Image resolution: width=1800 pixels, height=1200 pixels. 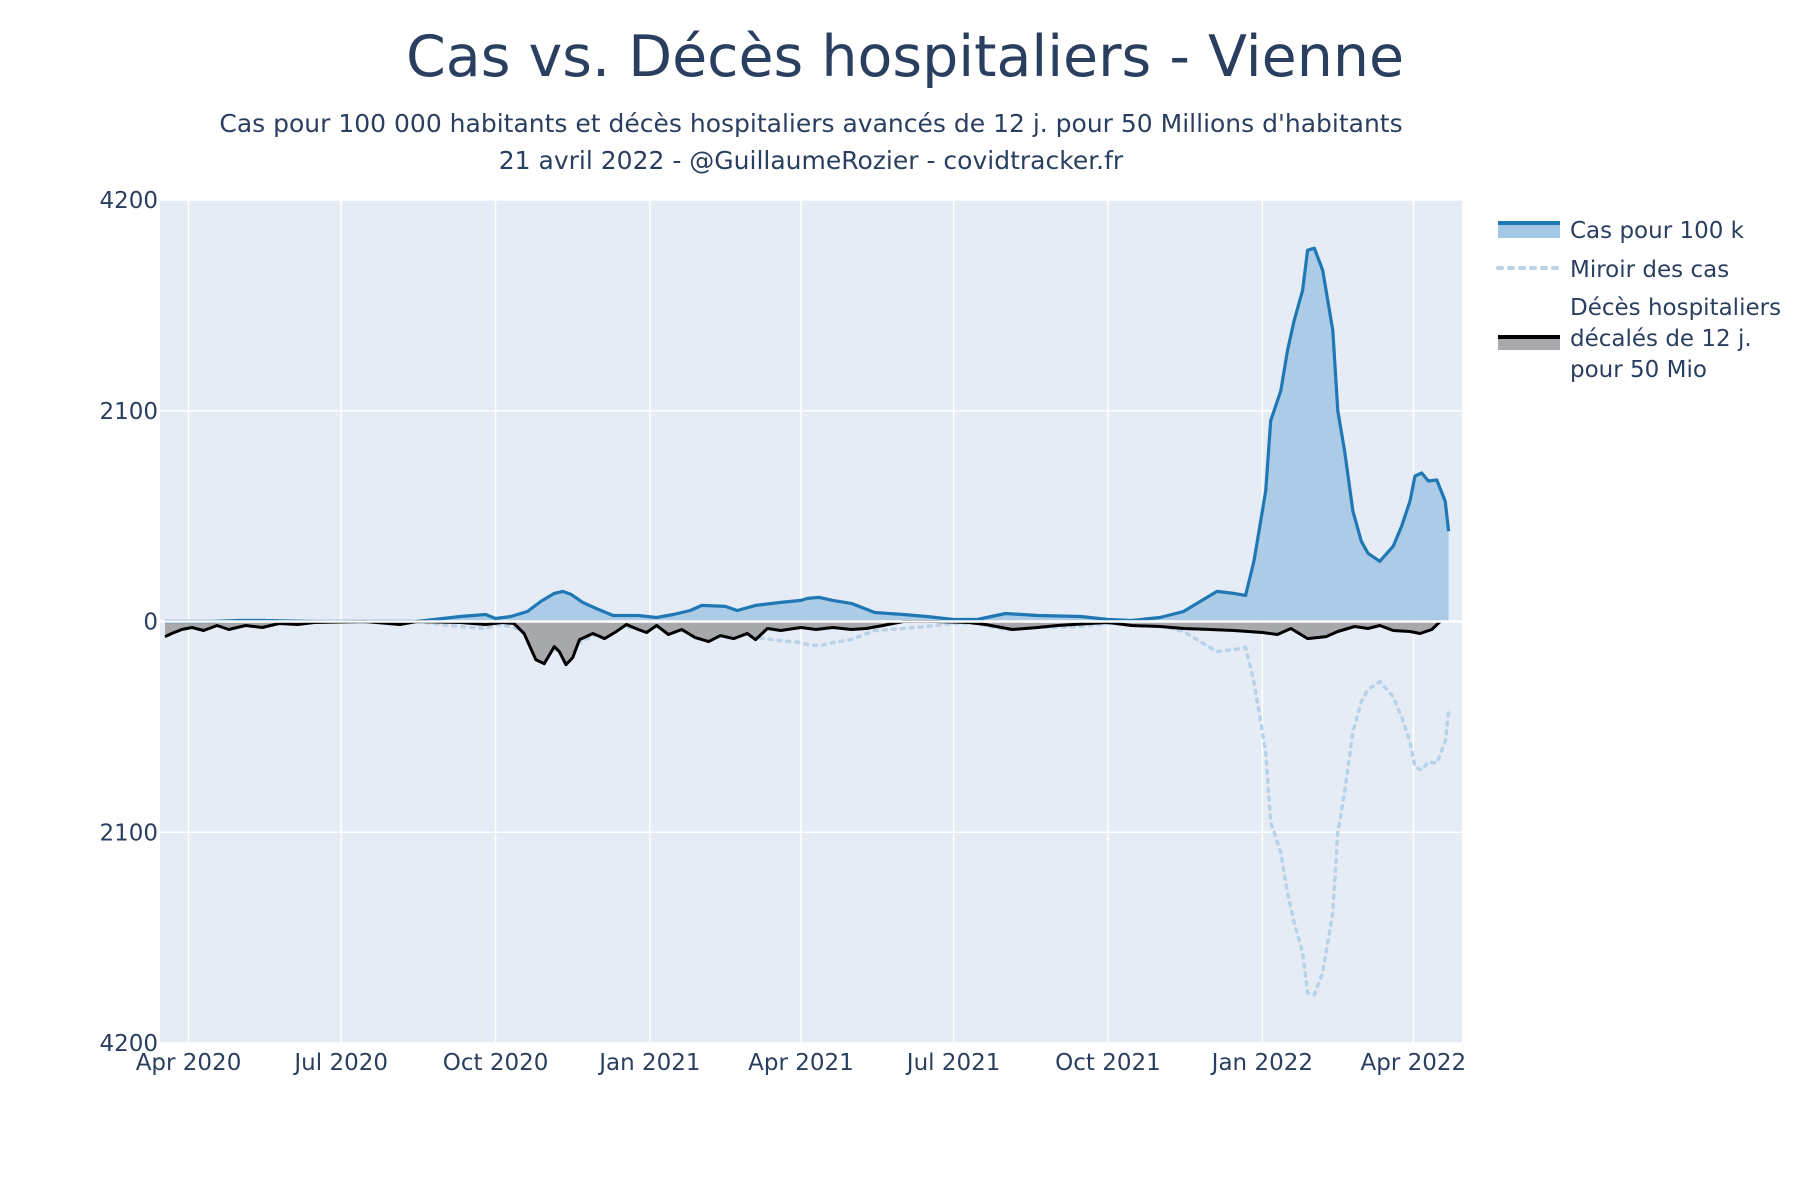 What do you see at coordinates (1529, 230) in the screenshot?
I see `legend-swatch-cases-fill` at bounding box center [1529, 230].